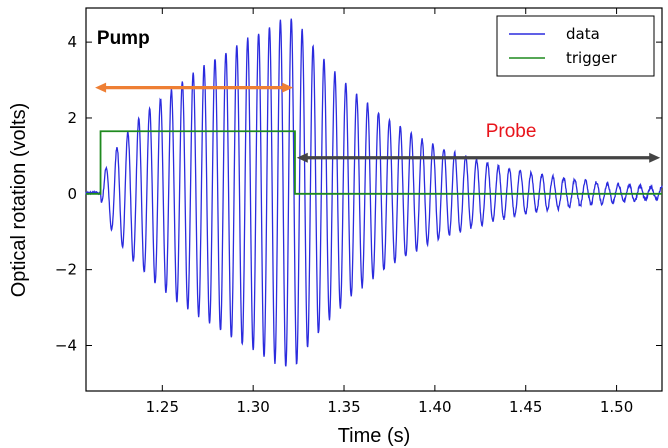 This screenshot has height=448, width=668. What do you see at coordinates (288, 87) in the screenshot?
I see `pump-arrow-head-right` at bounding box center [288, 87].